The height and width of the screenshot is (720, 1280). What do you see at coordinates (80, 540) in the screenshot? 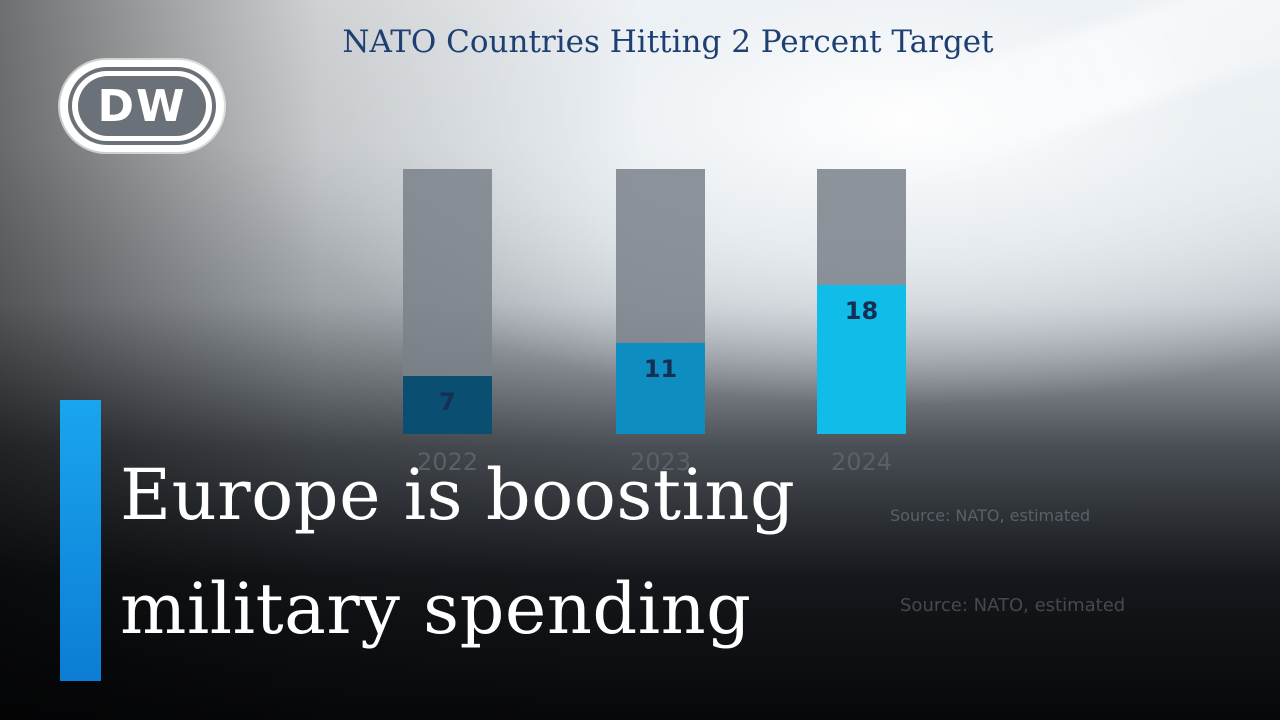
I see `headline-accent-bar` at bounding box center [80, 540].